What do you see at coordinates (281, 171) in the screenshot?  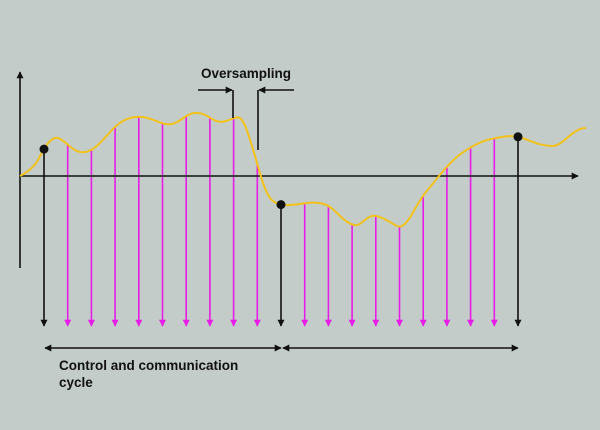 I see `cycle-sample-points` at bounding box center [281, 171].